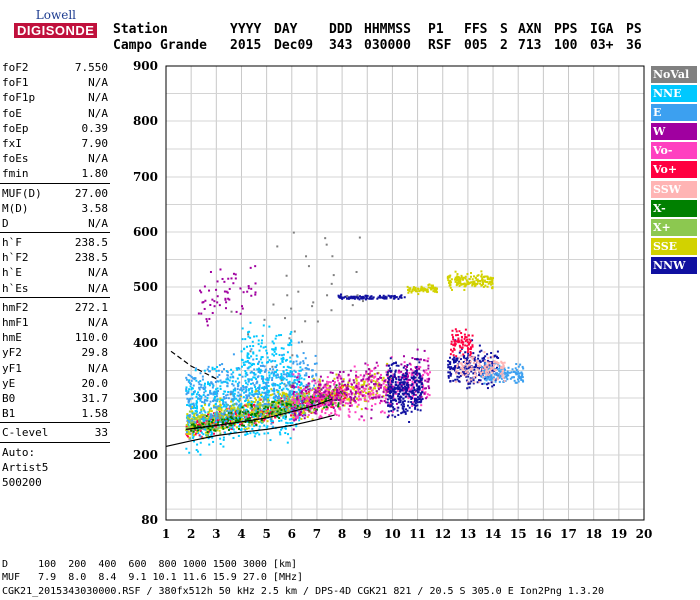  I want to click on legend-item-noval: NoVal, so click(674, 74).